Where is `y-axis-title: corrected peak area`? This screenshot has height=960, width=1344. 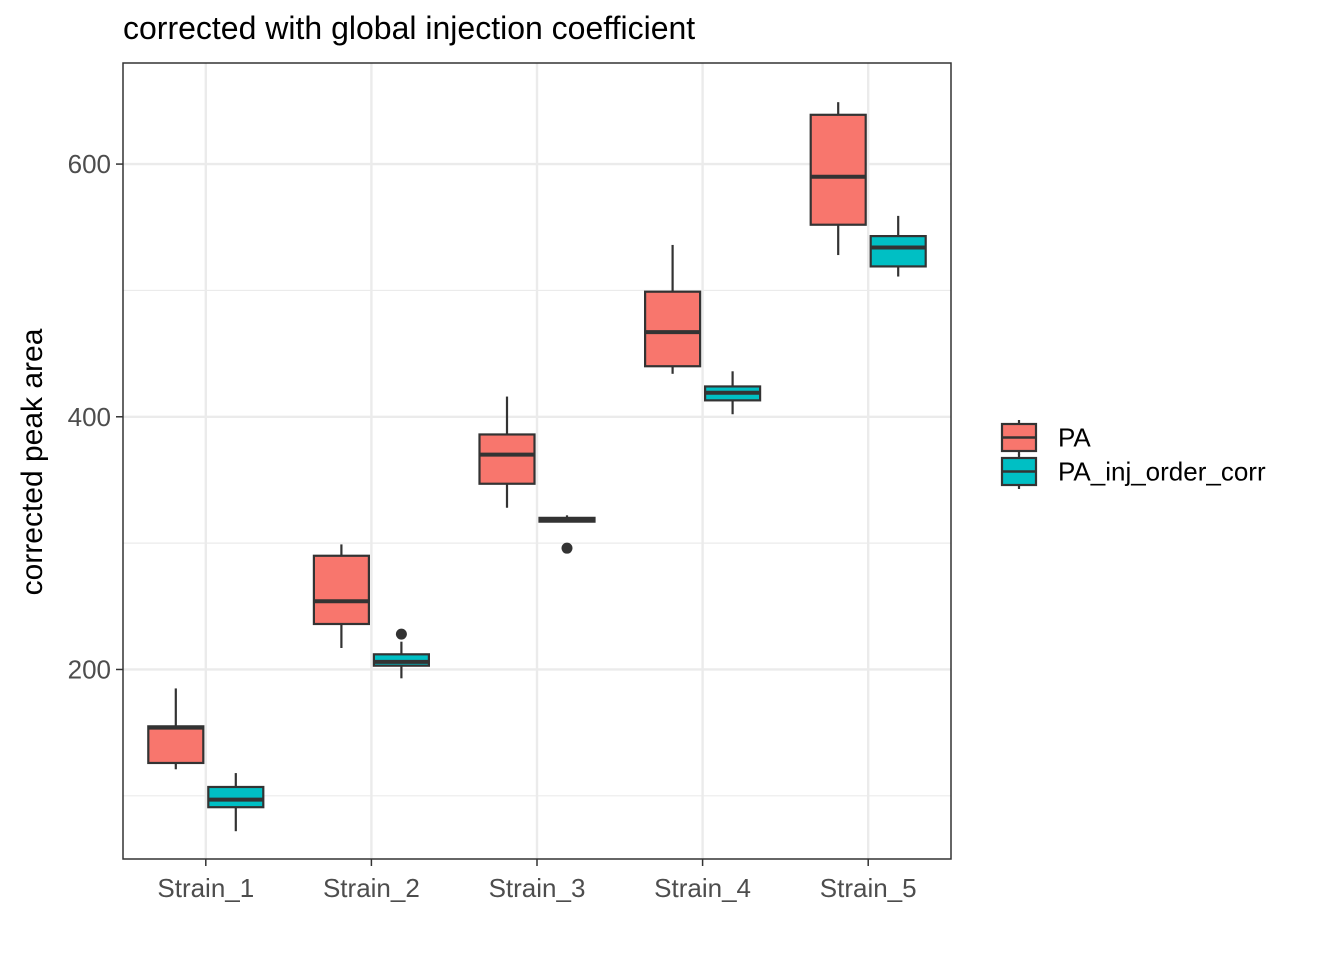 y-axis-title: corrected peak area is located at coordinates (32, 461).